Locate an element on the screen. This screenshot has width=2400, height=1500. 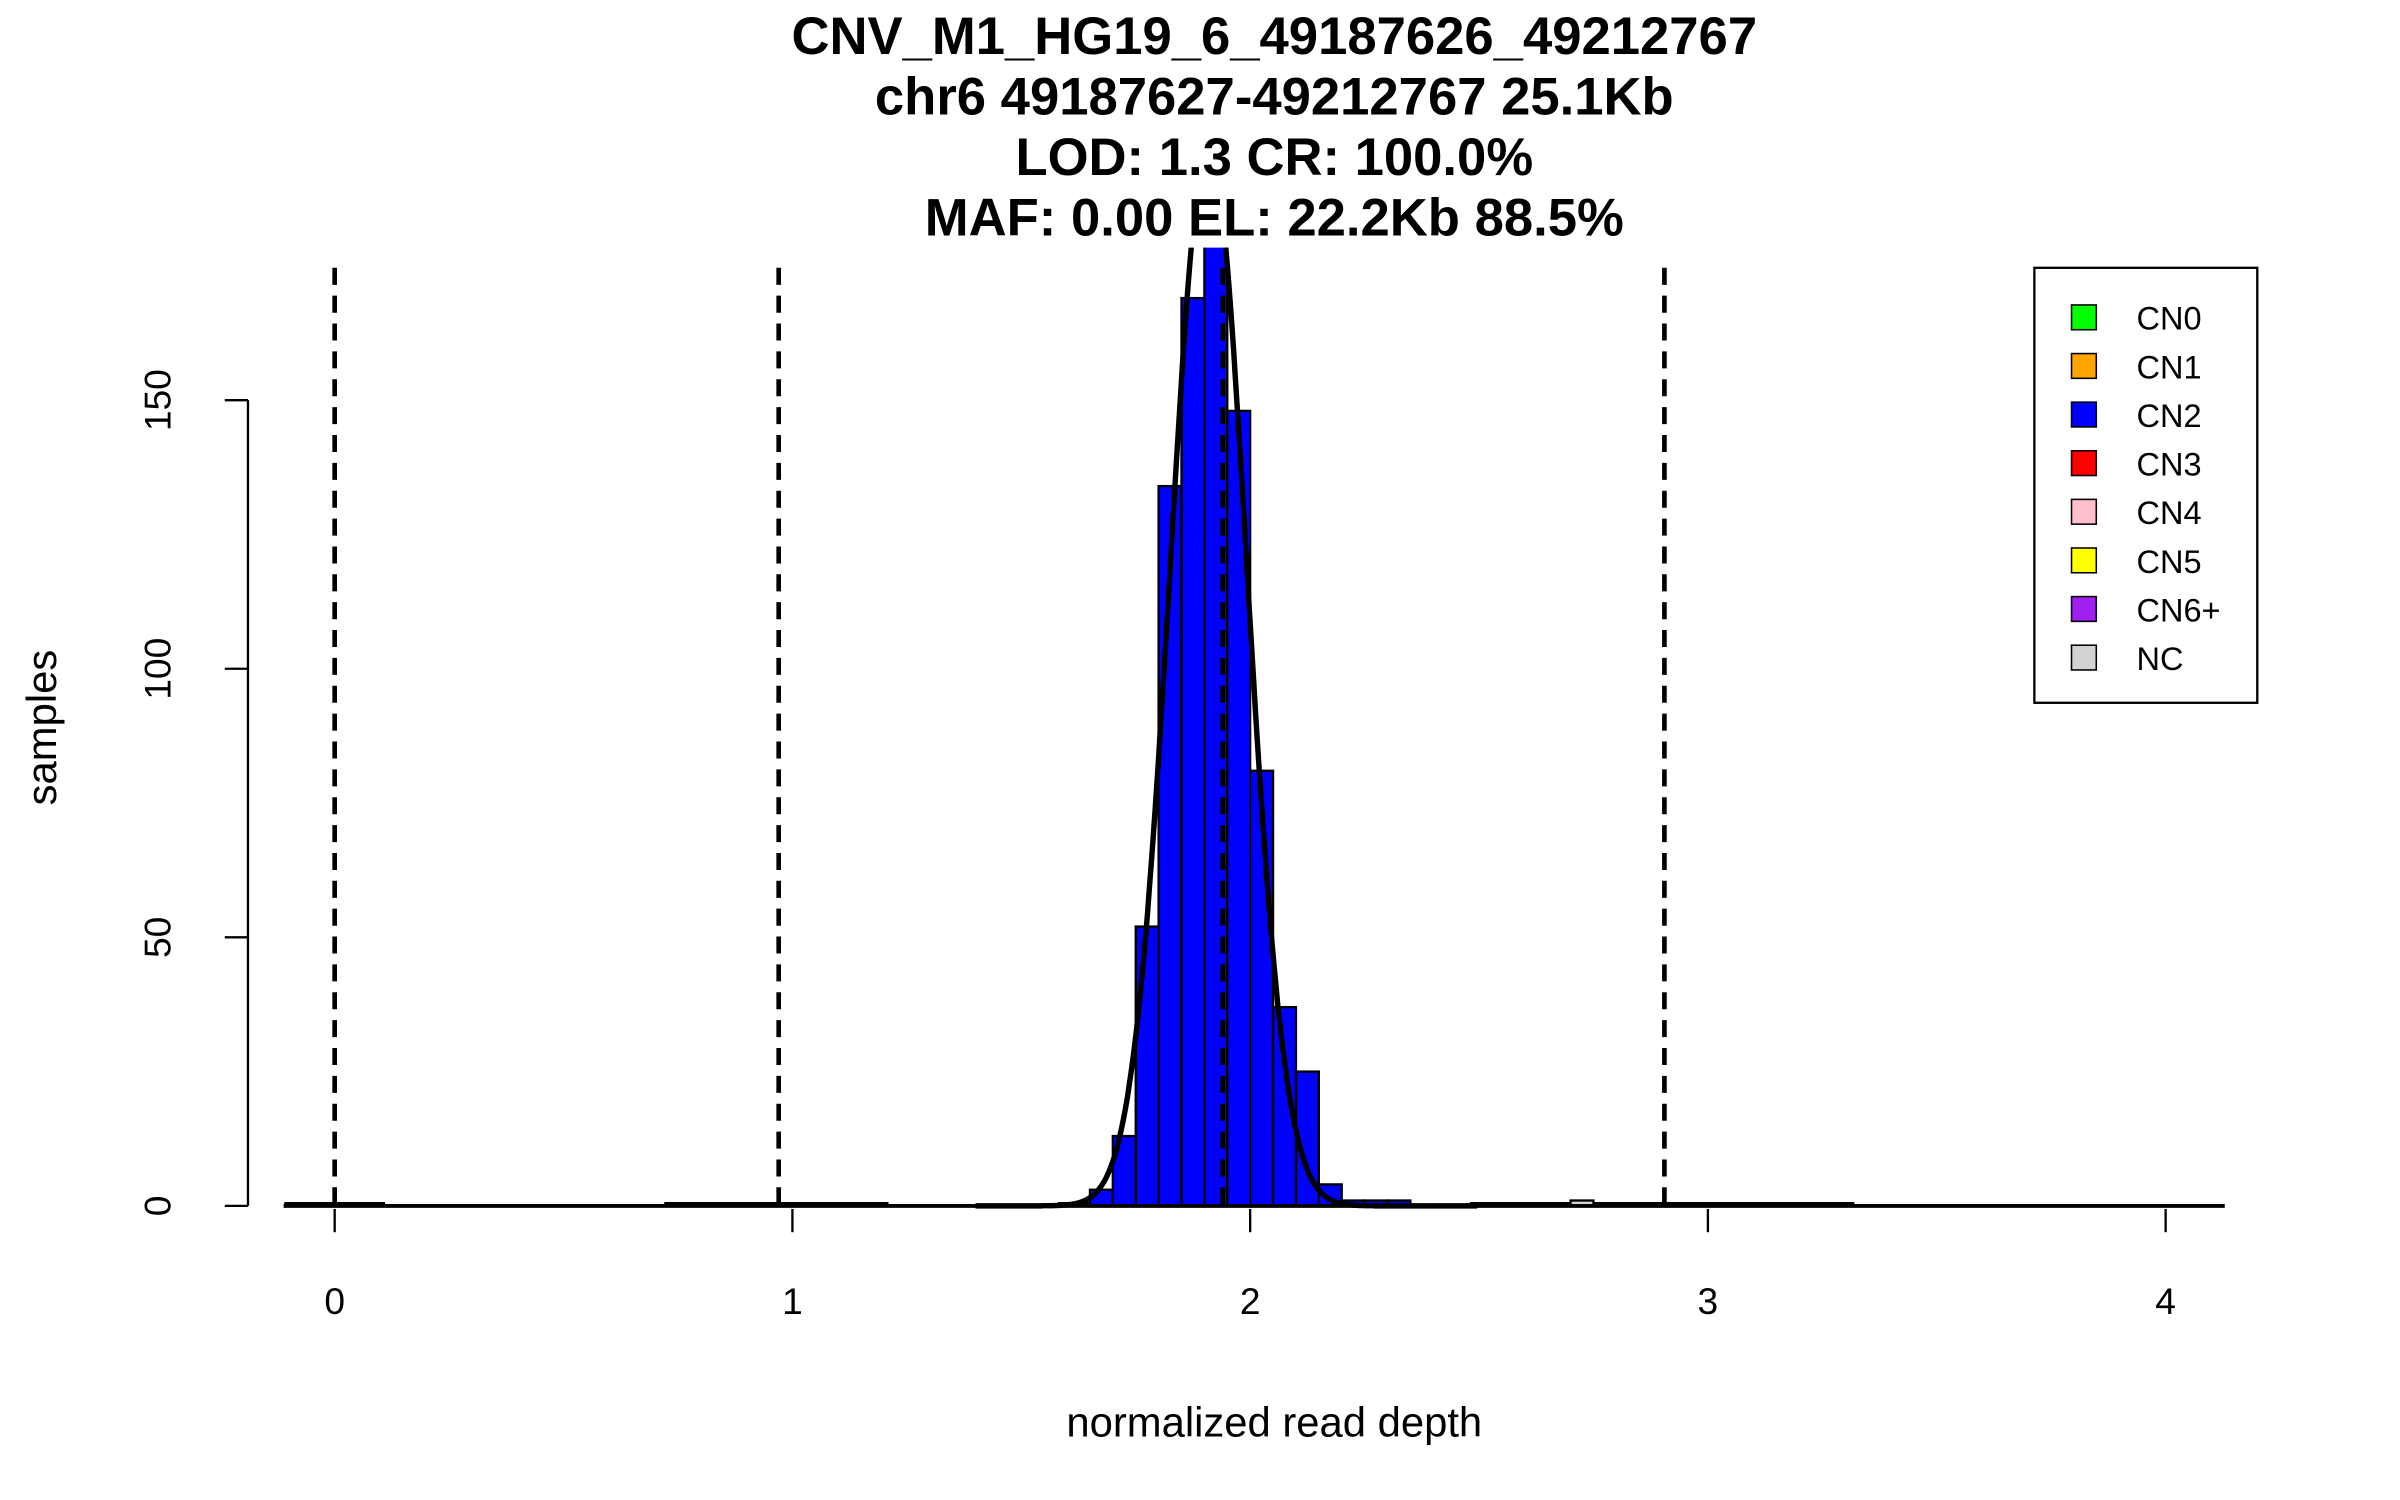
x-tick-label: 3 is located at coordinates (1708, 1301).